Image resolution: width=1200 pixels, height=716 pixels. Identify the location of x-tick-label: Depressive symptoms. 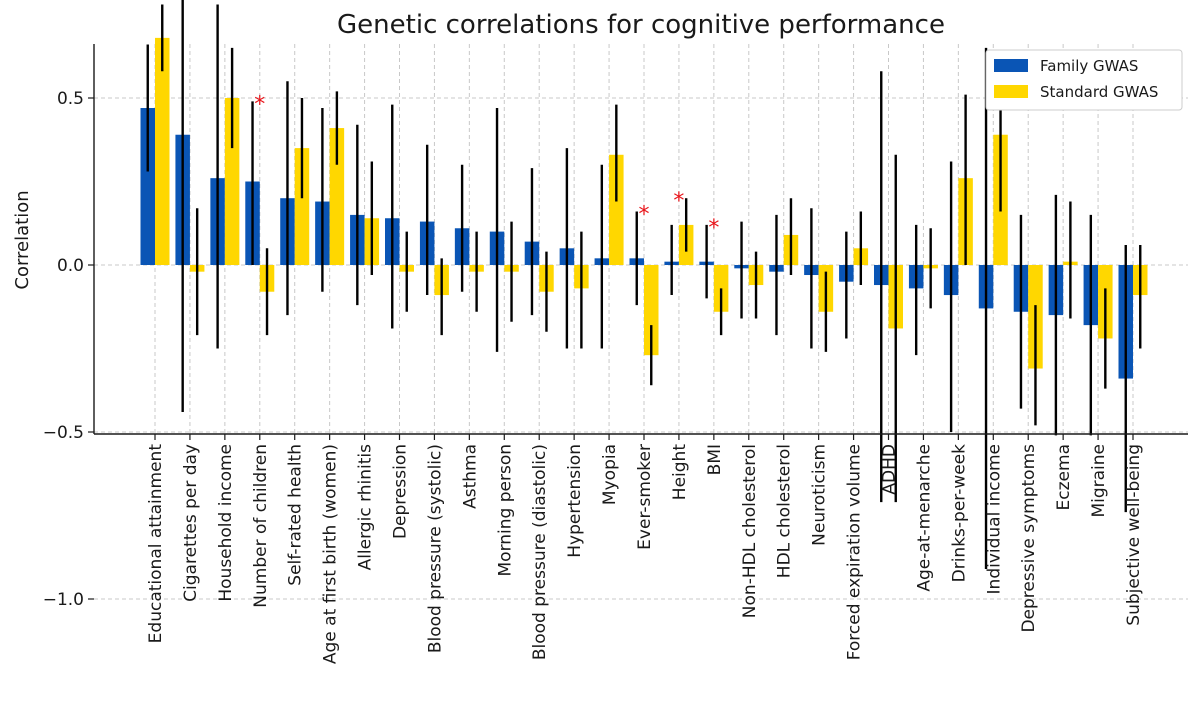
(1029, 538).